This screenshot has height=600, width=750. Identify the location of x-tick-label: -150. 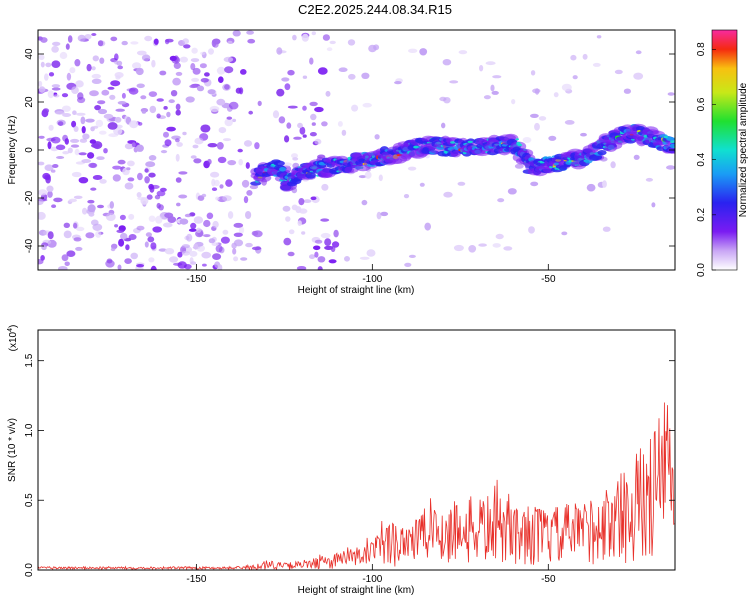
(196, 579).